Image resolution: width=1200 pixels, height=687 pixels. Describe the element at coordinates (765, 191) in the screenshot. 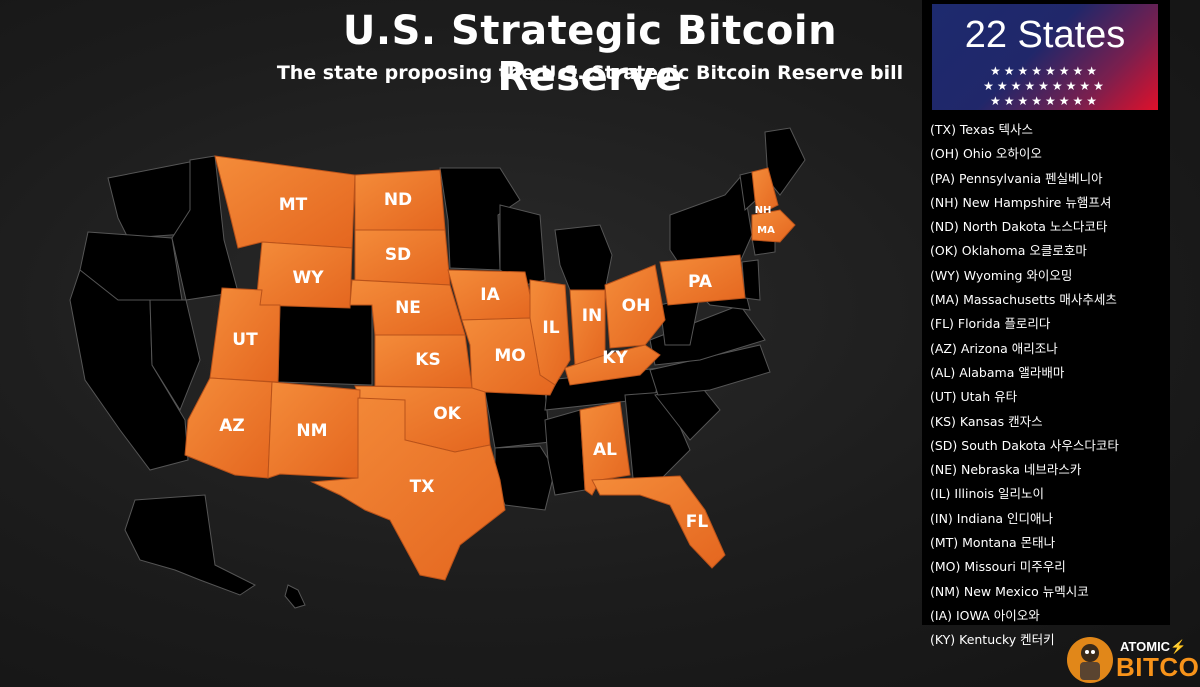

I see `state-nh` at that location.